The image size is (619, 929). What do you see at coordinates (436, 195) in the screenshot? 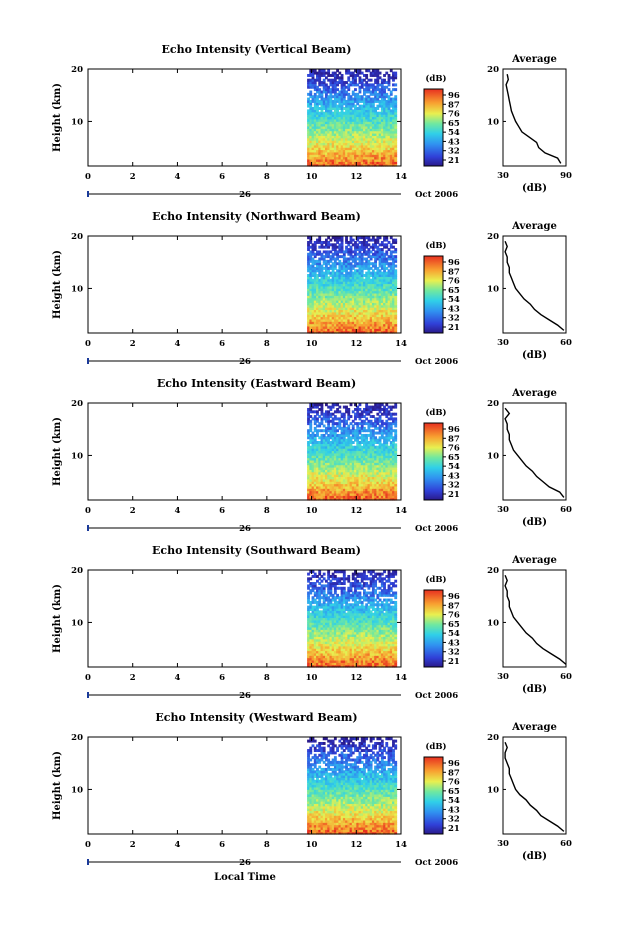
I see `date-label: Oct 2006` at bounding box center [436, 195].